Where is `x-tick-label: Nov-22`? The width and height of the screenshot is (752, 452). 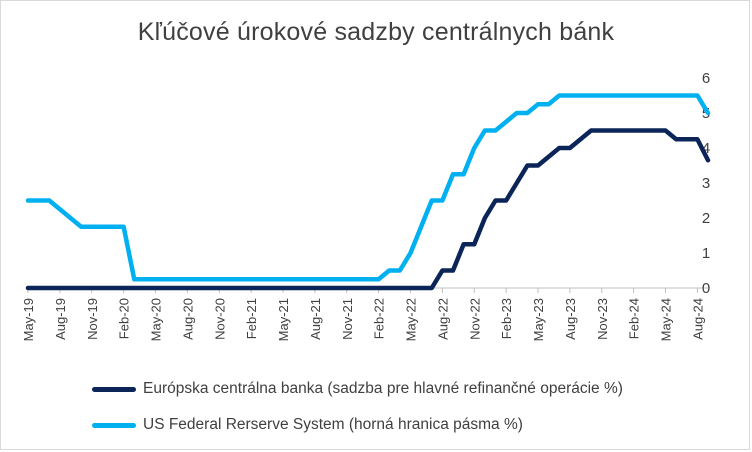
x-tick-label: Nov-22 is located at coordinates (474, 319).